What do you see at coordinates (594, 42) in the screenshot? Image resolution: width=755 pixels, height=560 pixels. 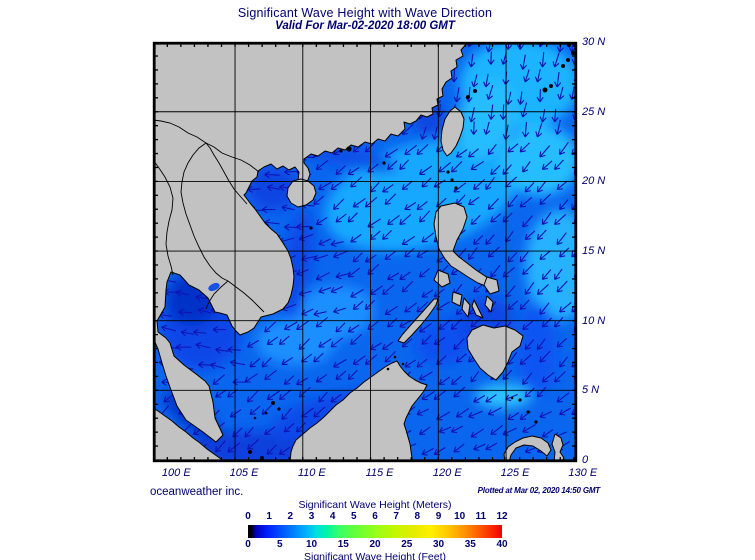 I see `lat-label: 30 N` at bounding box center [594, 42].